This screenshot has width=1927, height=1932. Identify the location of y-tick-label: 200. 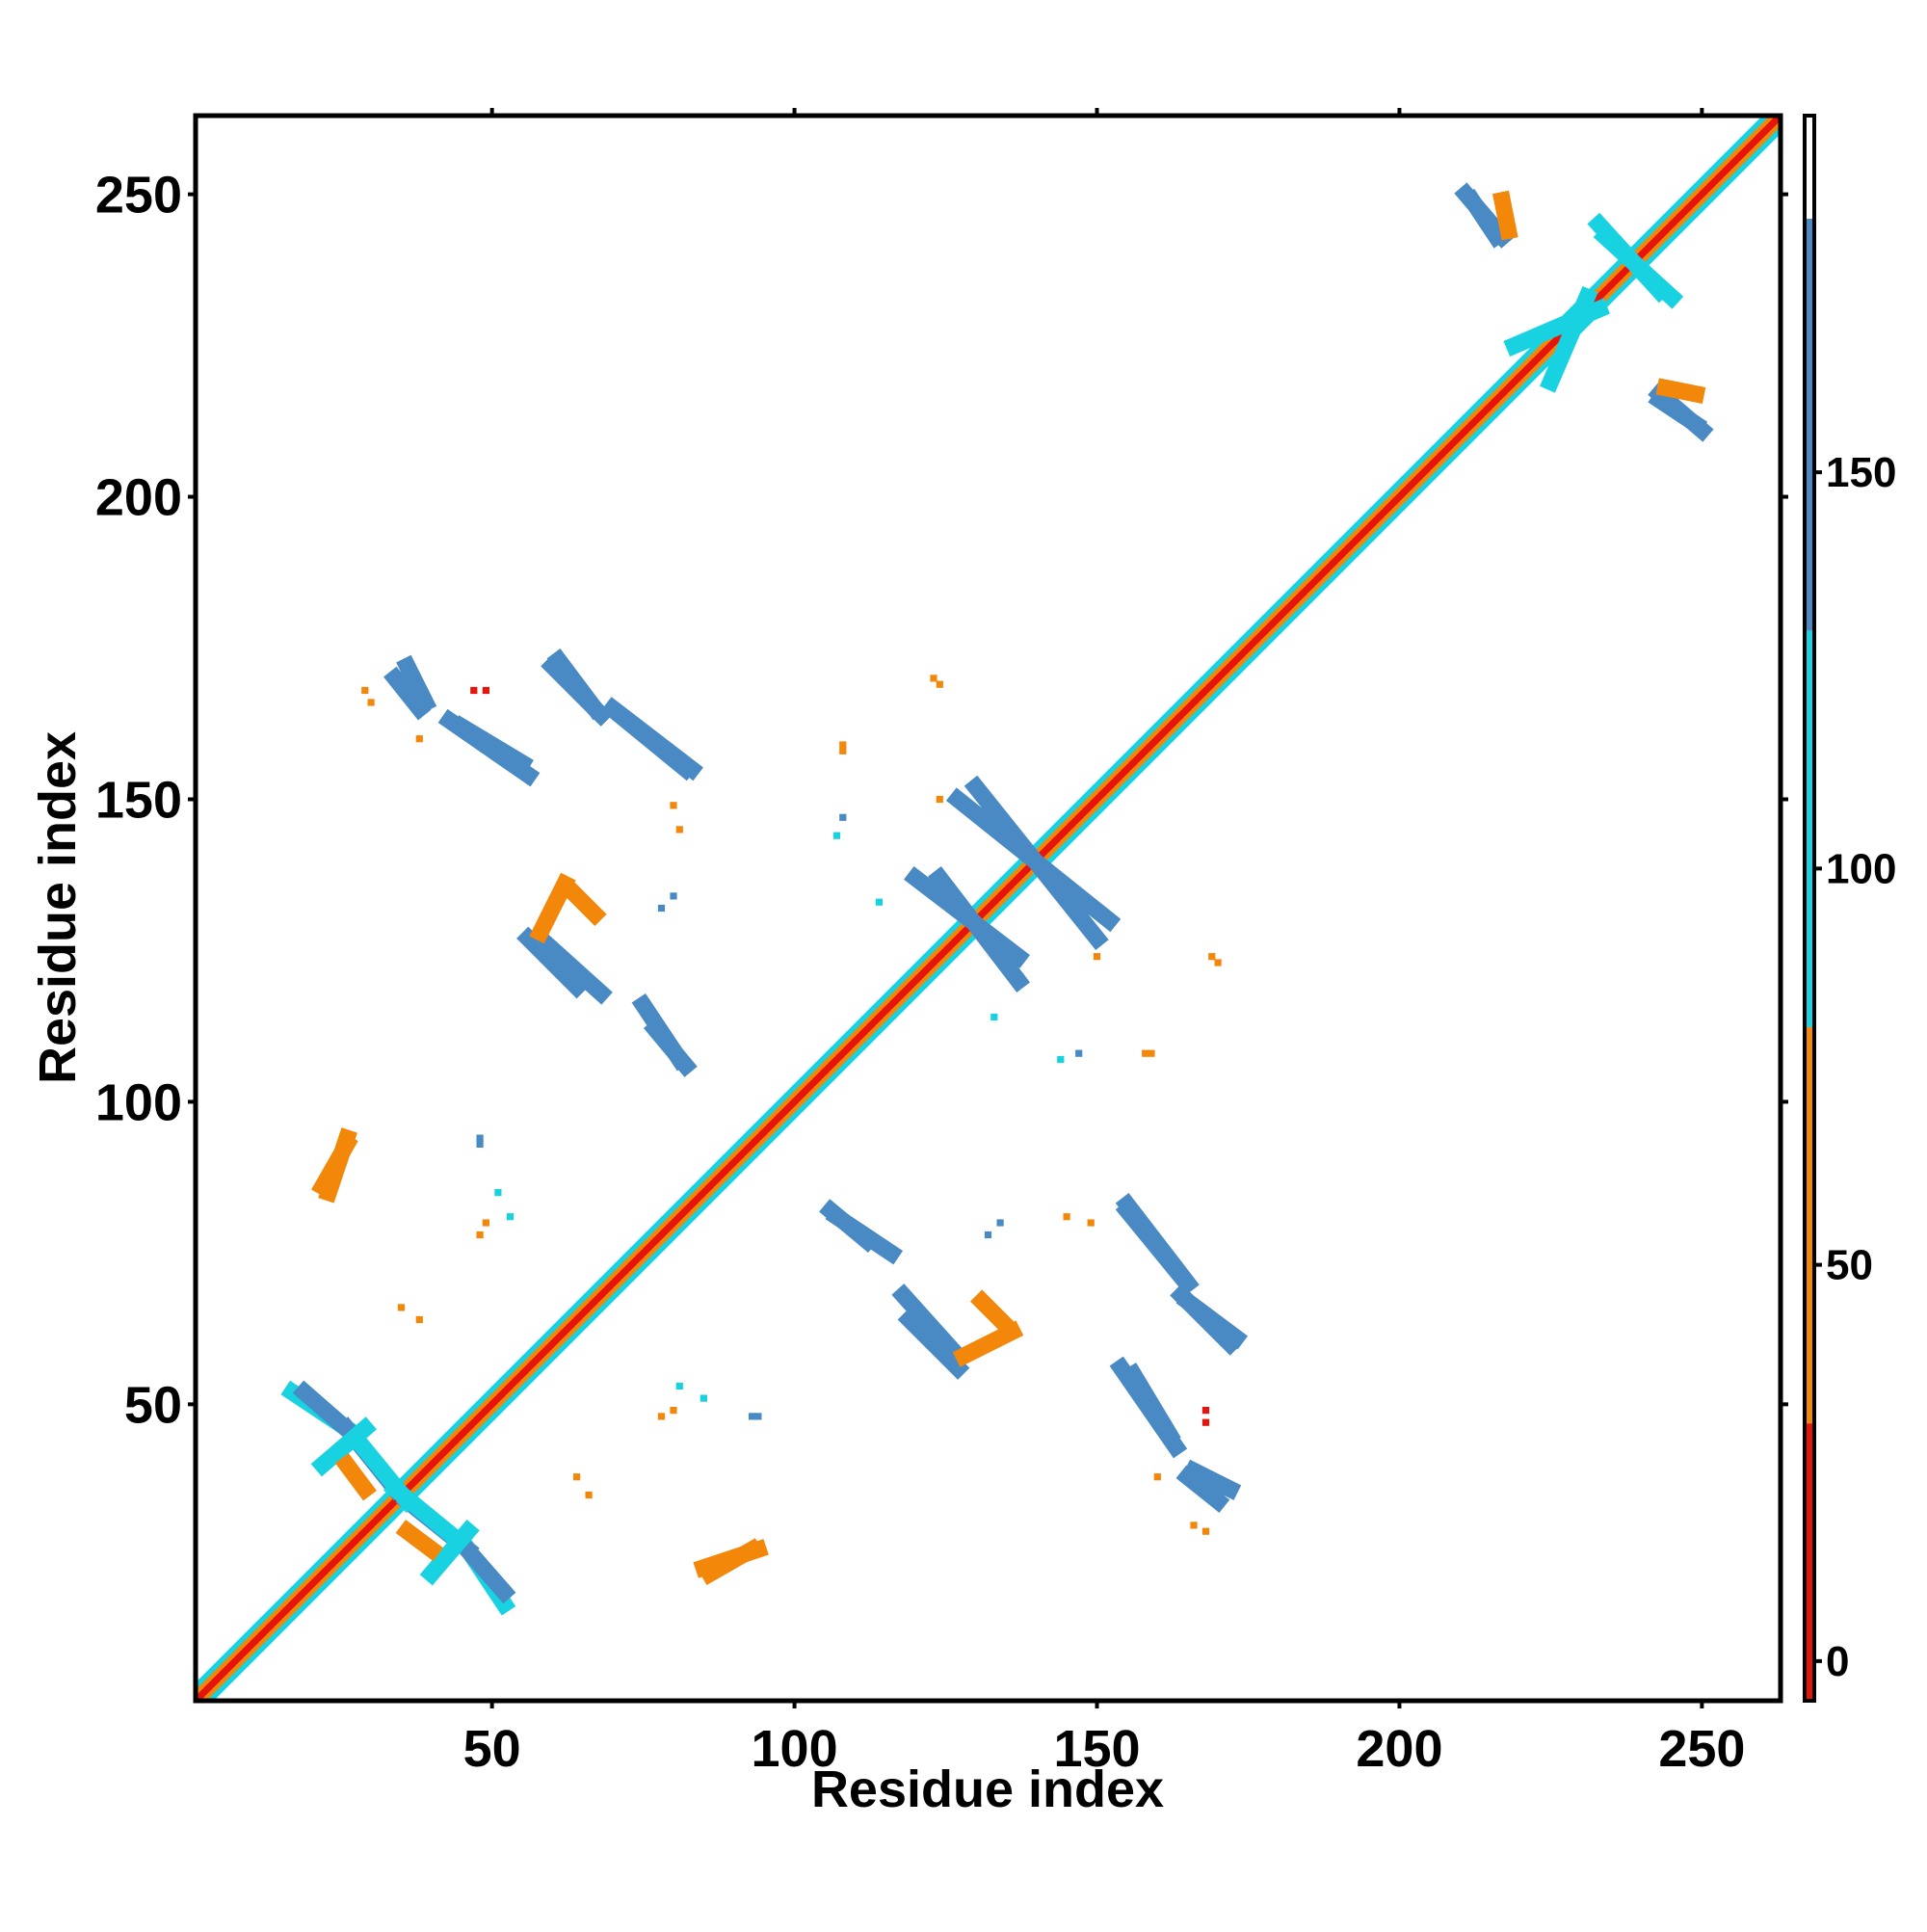
(138, 498).